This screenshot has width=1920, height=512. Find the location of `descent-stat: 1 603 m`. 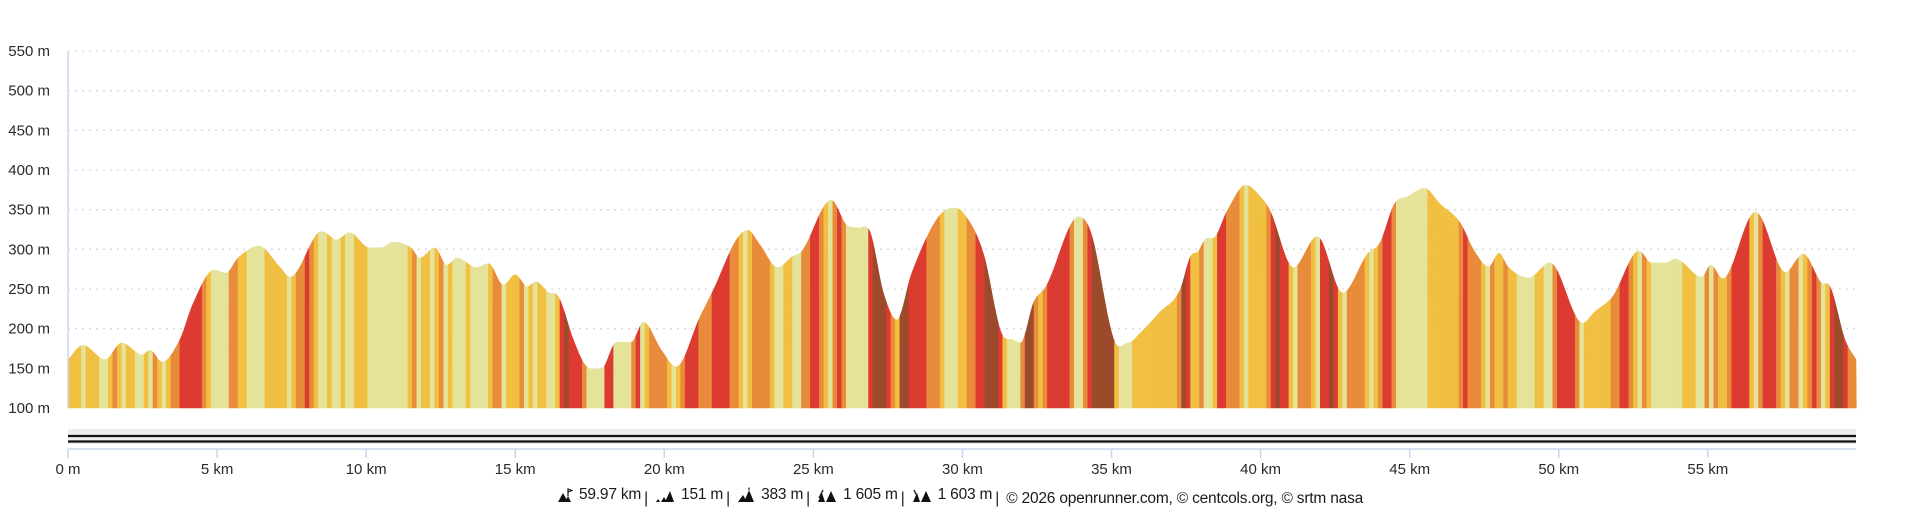

descent-stat: 1 603 m is located at coordinates (952, 495).